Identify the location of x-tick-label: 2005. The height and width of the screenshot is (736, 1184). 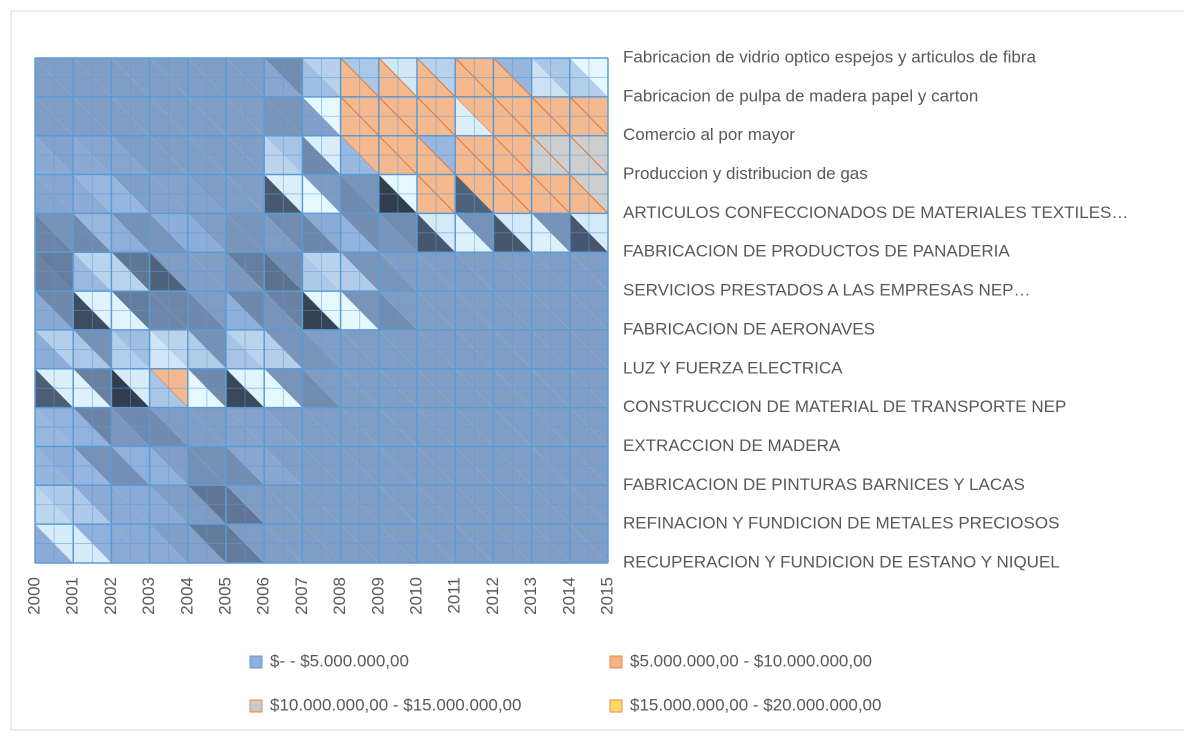
(224, 596).